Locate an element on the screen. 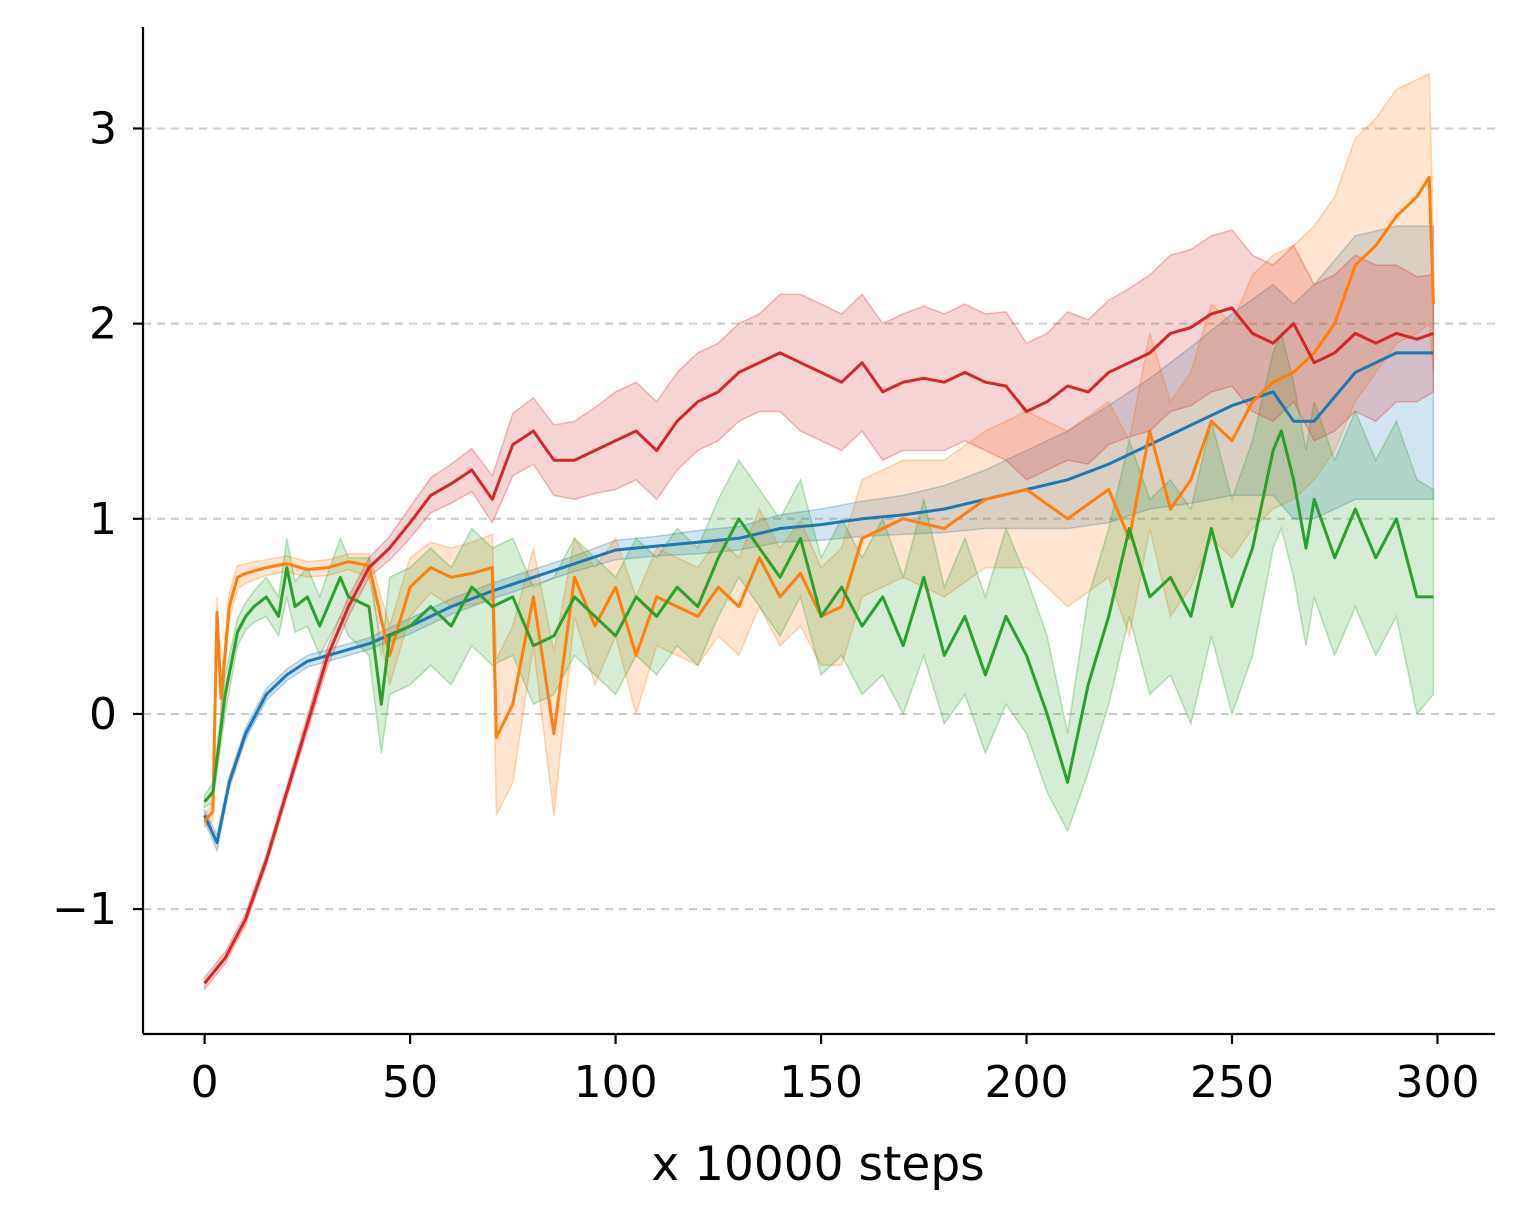 The width and height of the screenshot is (1523, 1221). y-tick-label: 0 is located at coordinates (103, 714).